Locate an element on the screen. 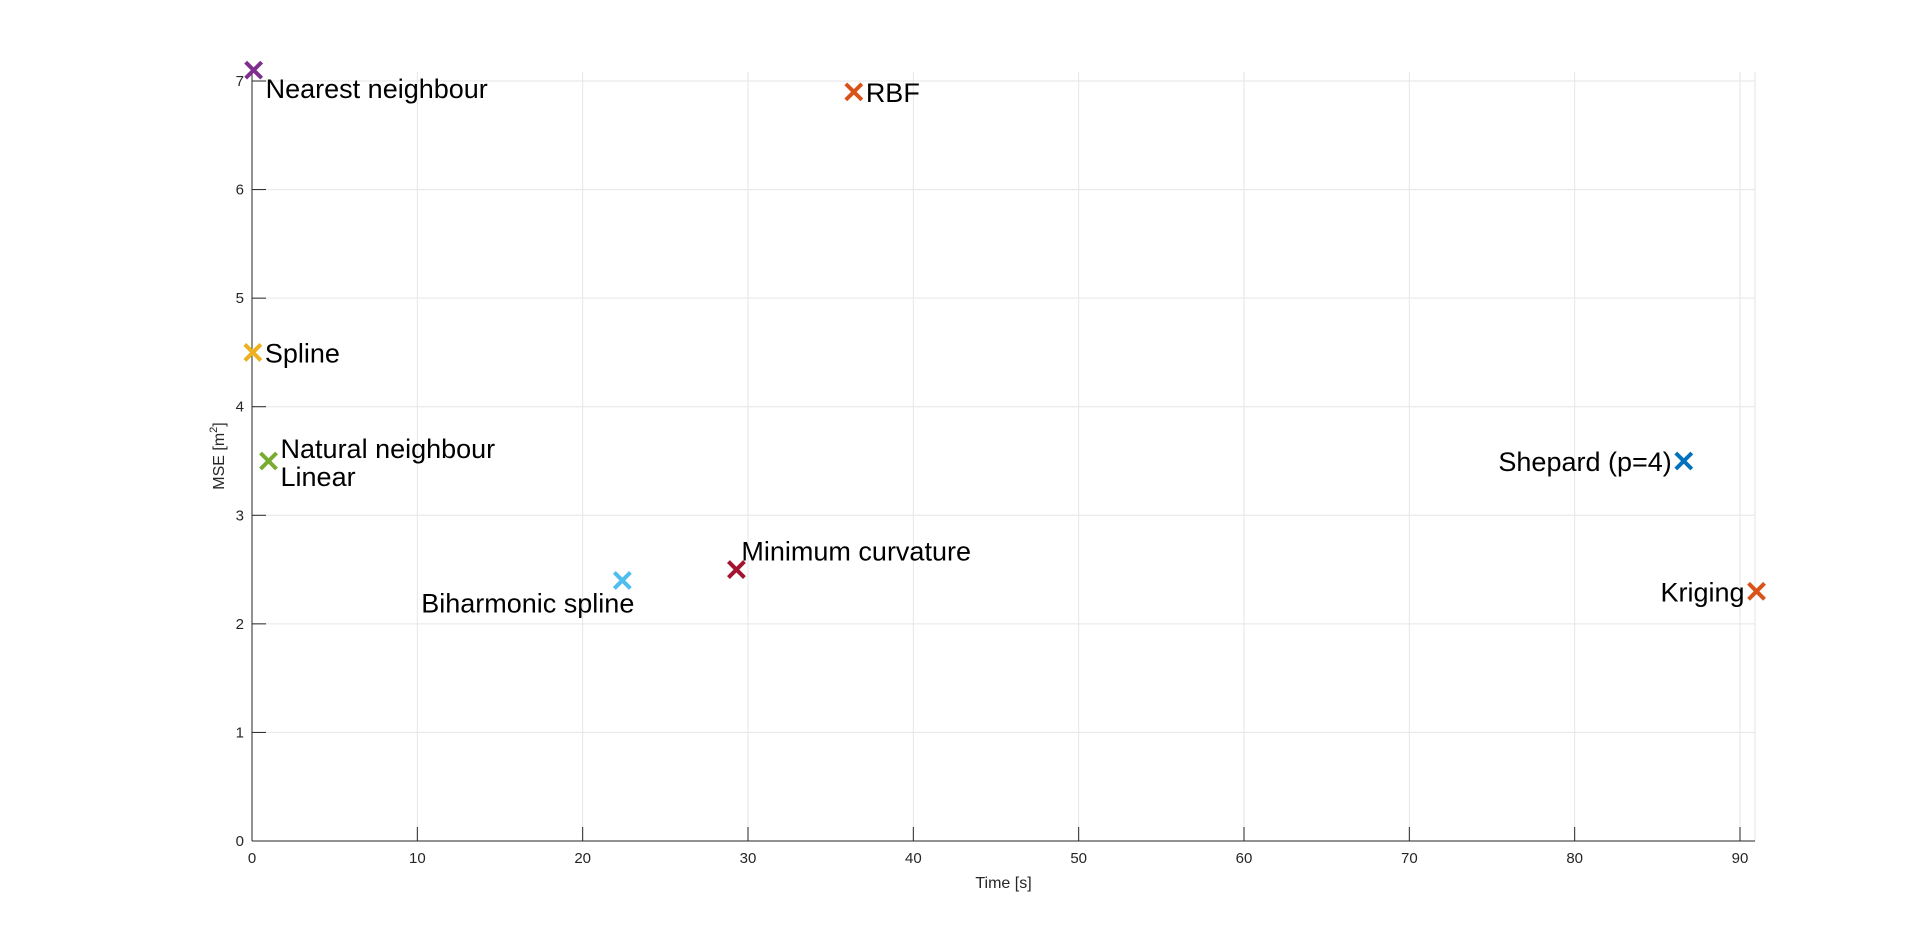  point-label: RBF is located at coordinates (893, 93).